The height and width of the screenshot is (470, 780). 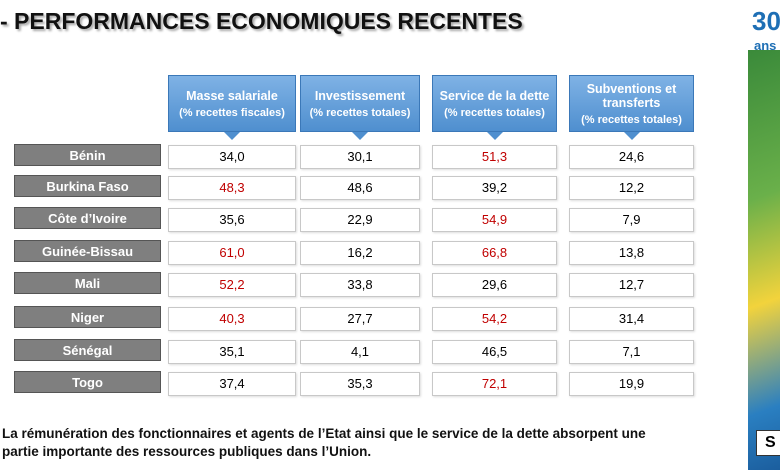 I want to click on table-cell: 39,2, so click(x=494, y=188).